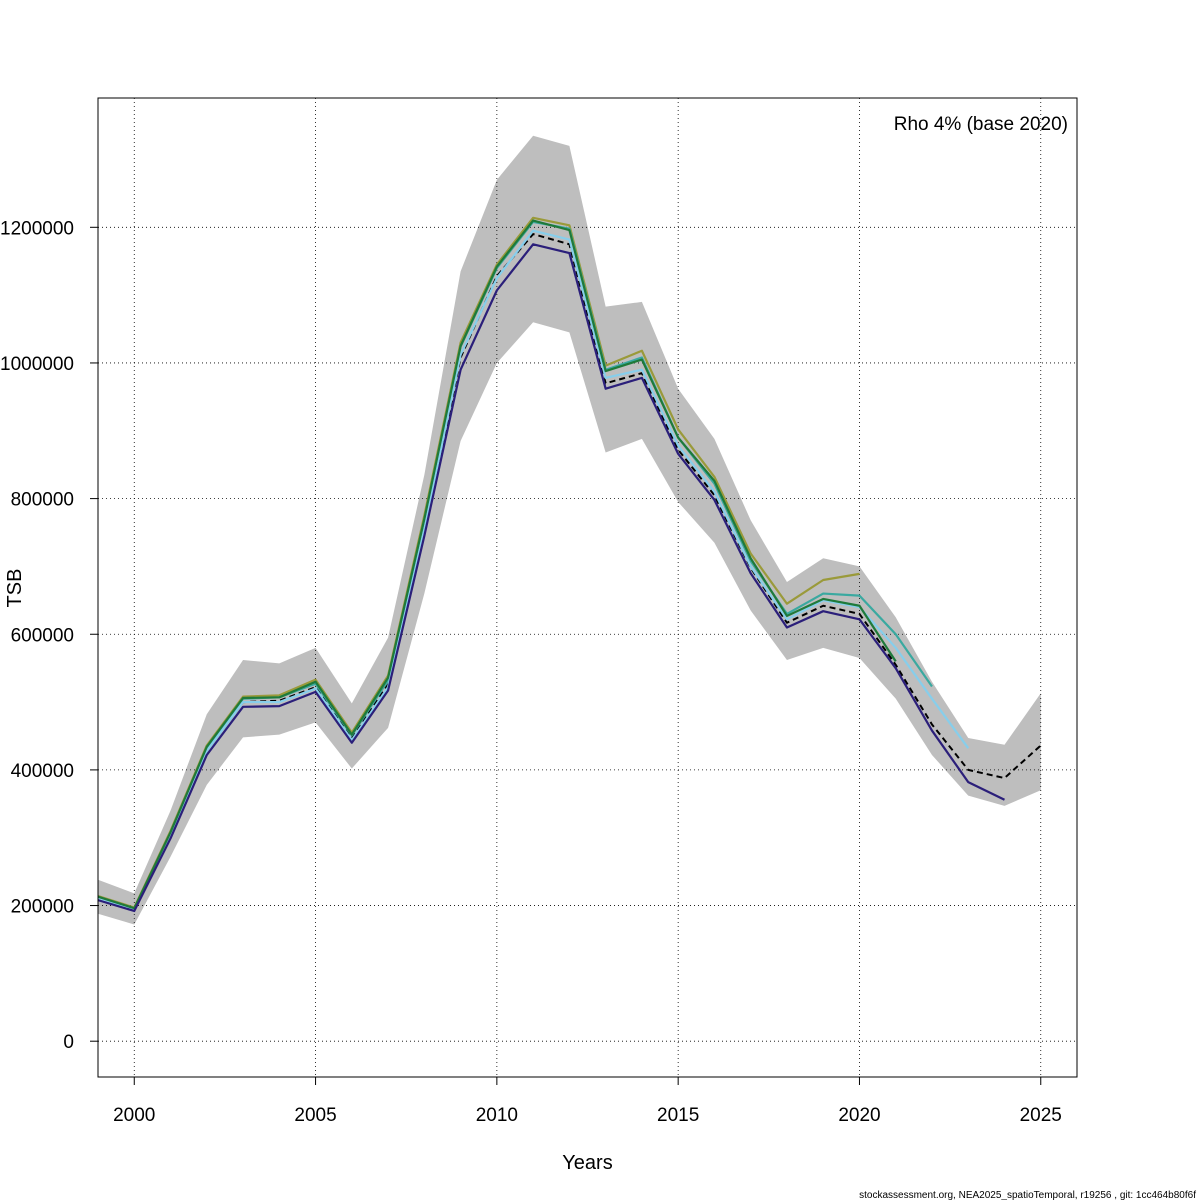  Describe the element at coordinates (37, 228) in the screenshot. I see `y-tick-label: 1200000` at that location.